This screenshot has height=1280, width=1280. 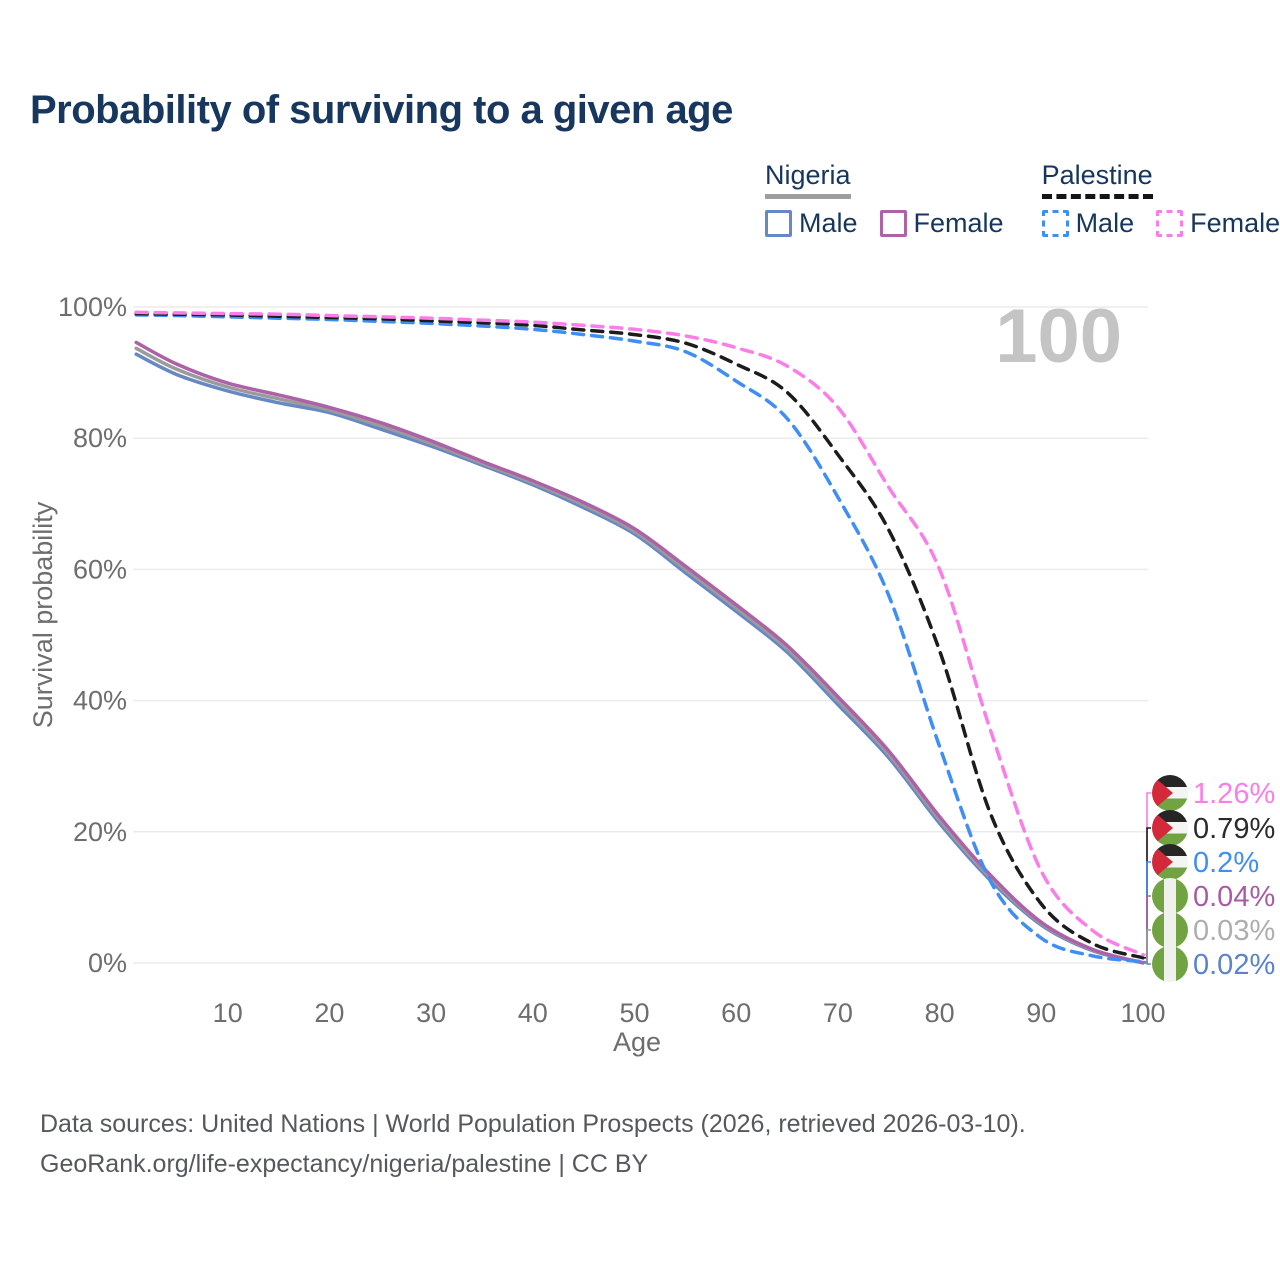 I want to click on end-value-labels: 1.26%0.79%0.2%0.04%0.03%0.02%, so click(x=1209, y=878).